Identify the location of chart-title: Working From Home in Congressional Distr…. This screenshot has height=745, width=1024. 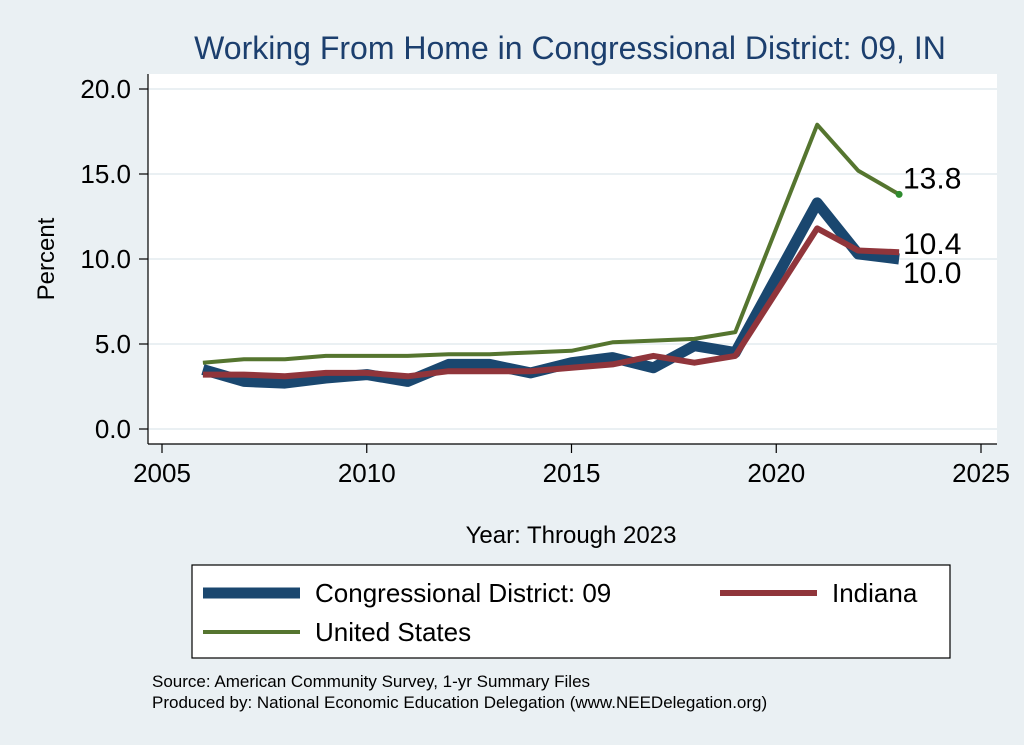
(570, 48).